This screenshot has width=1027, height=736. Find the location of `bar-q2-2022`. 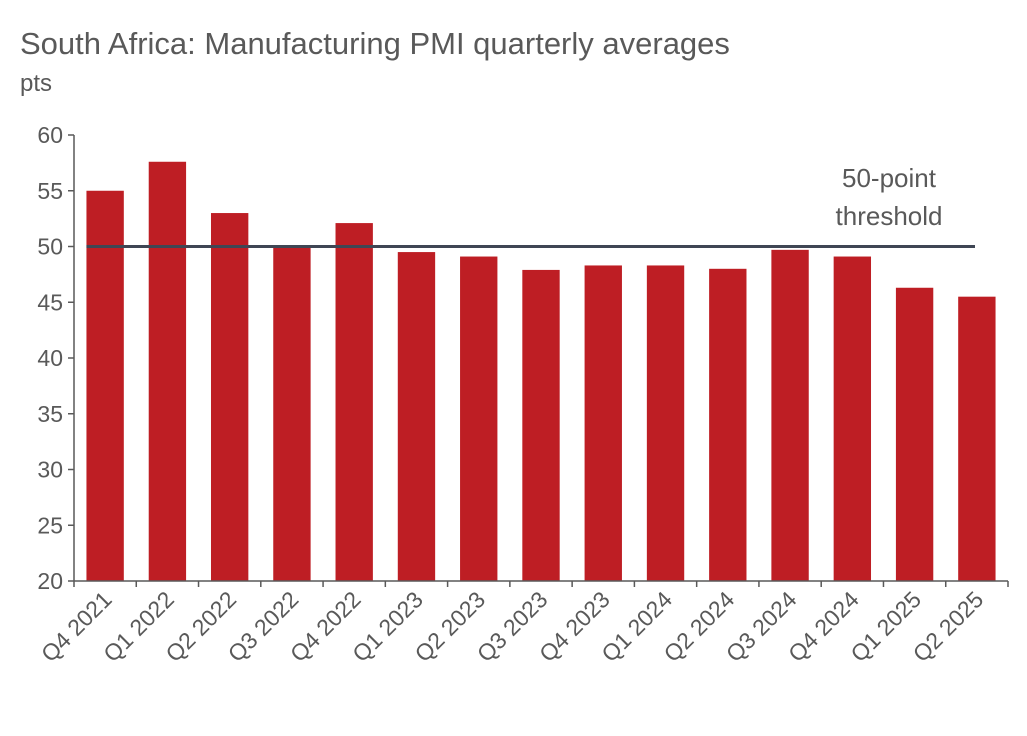

bar-q2-2022 is located at coordinates (229, 397).